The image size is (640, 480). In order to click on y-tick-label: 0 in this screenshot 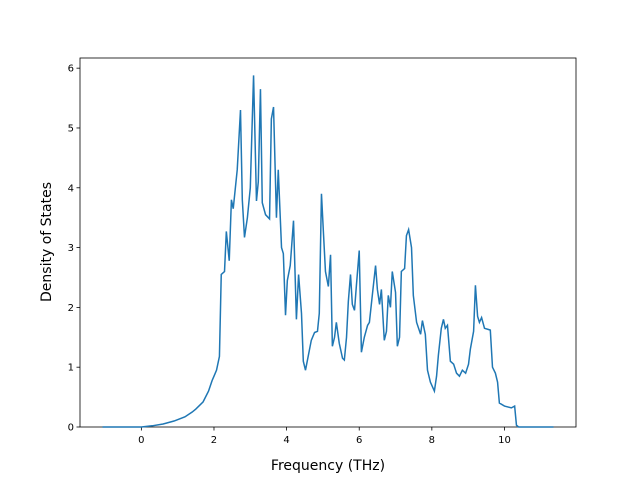, I will do `click(71, 428)`.